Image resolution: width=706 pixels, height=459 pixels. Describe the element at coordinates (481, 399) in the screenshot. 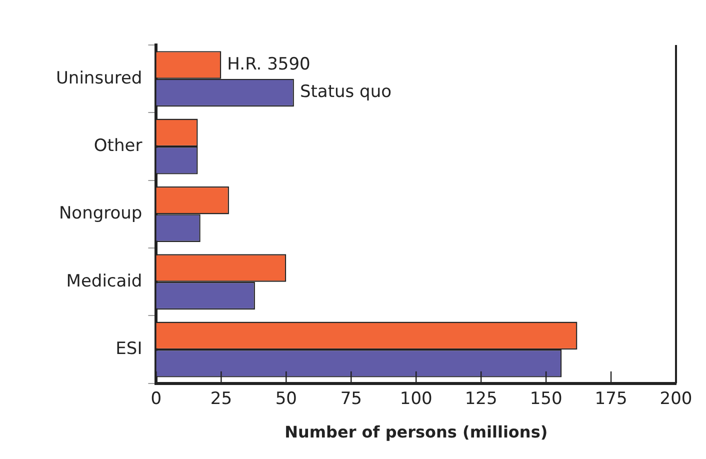

I see `x-tick-label: 125` at that location.